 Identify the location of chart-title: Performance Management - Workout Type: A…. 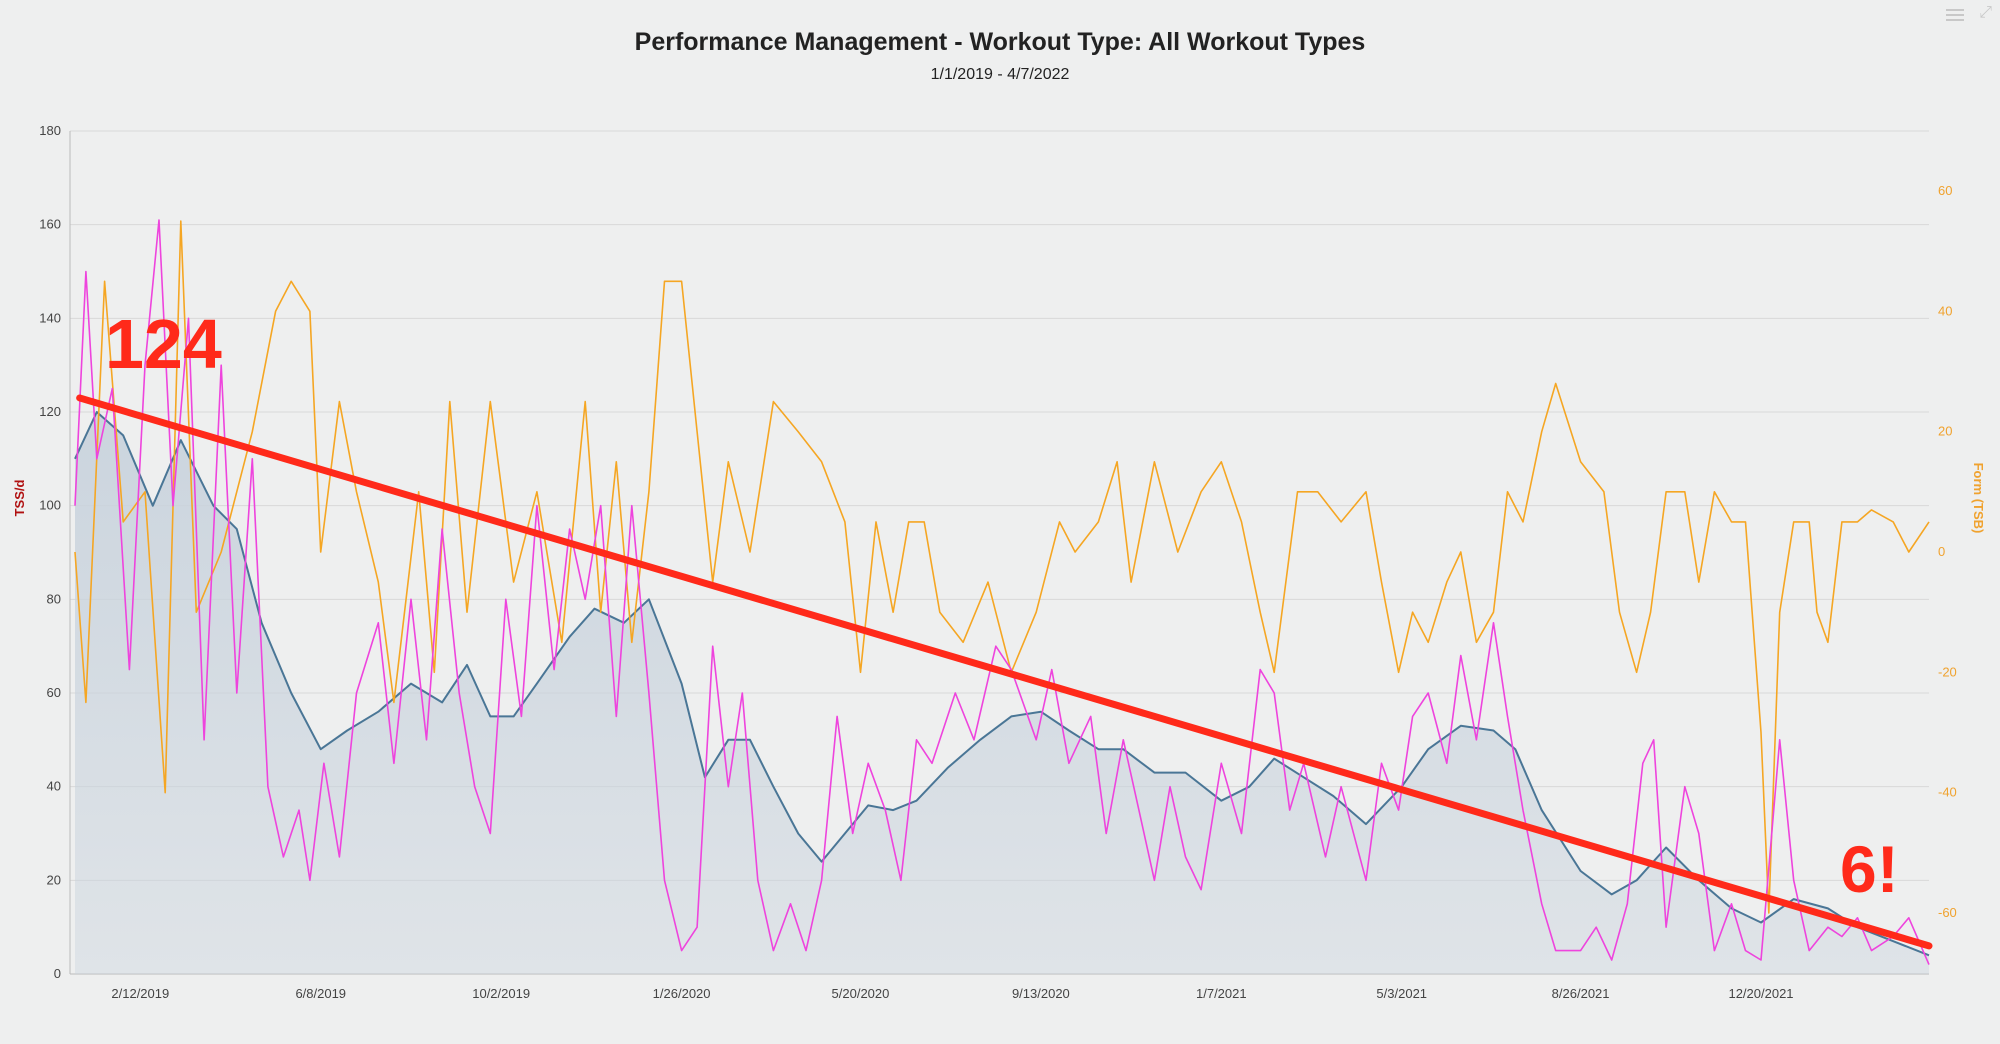
(1000, 42).